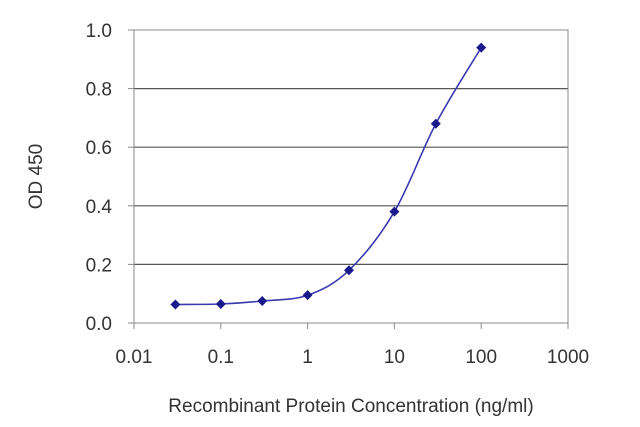 The width and height of the screenshot is (640, 427). I want to click on x-axis-ticks: 0.01 0.1 1 10 100 1000, so click(352, 345).